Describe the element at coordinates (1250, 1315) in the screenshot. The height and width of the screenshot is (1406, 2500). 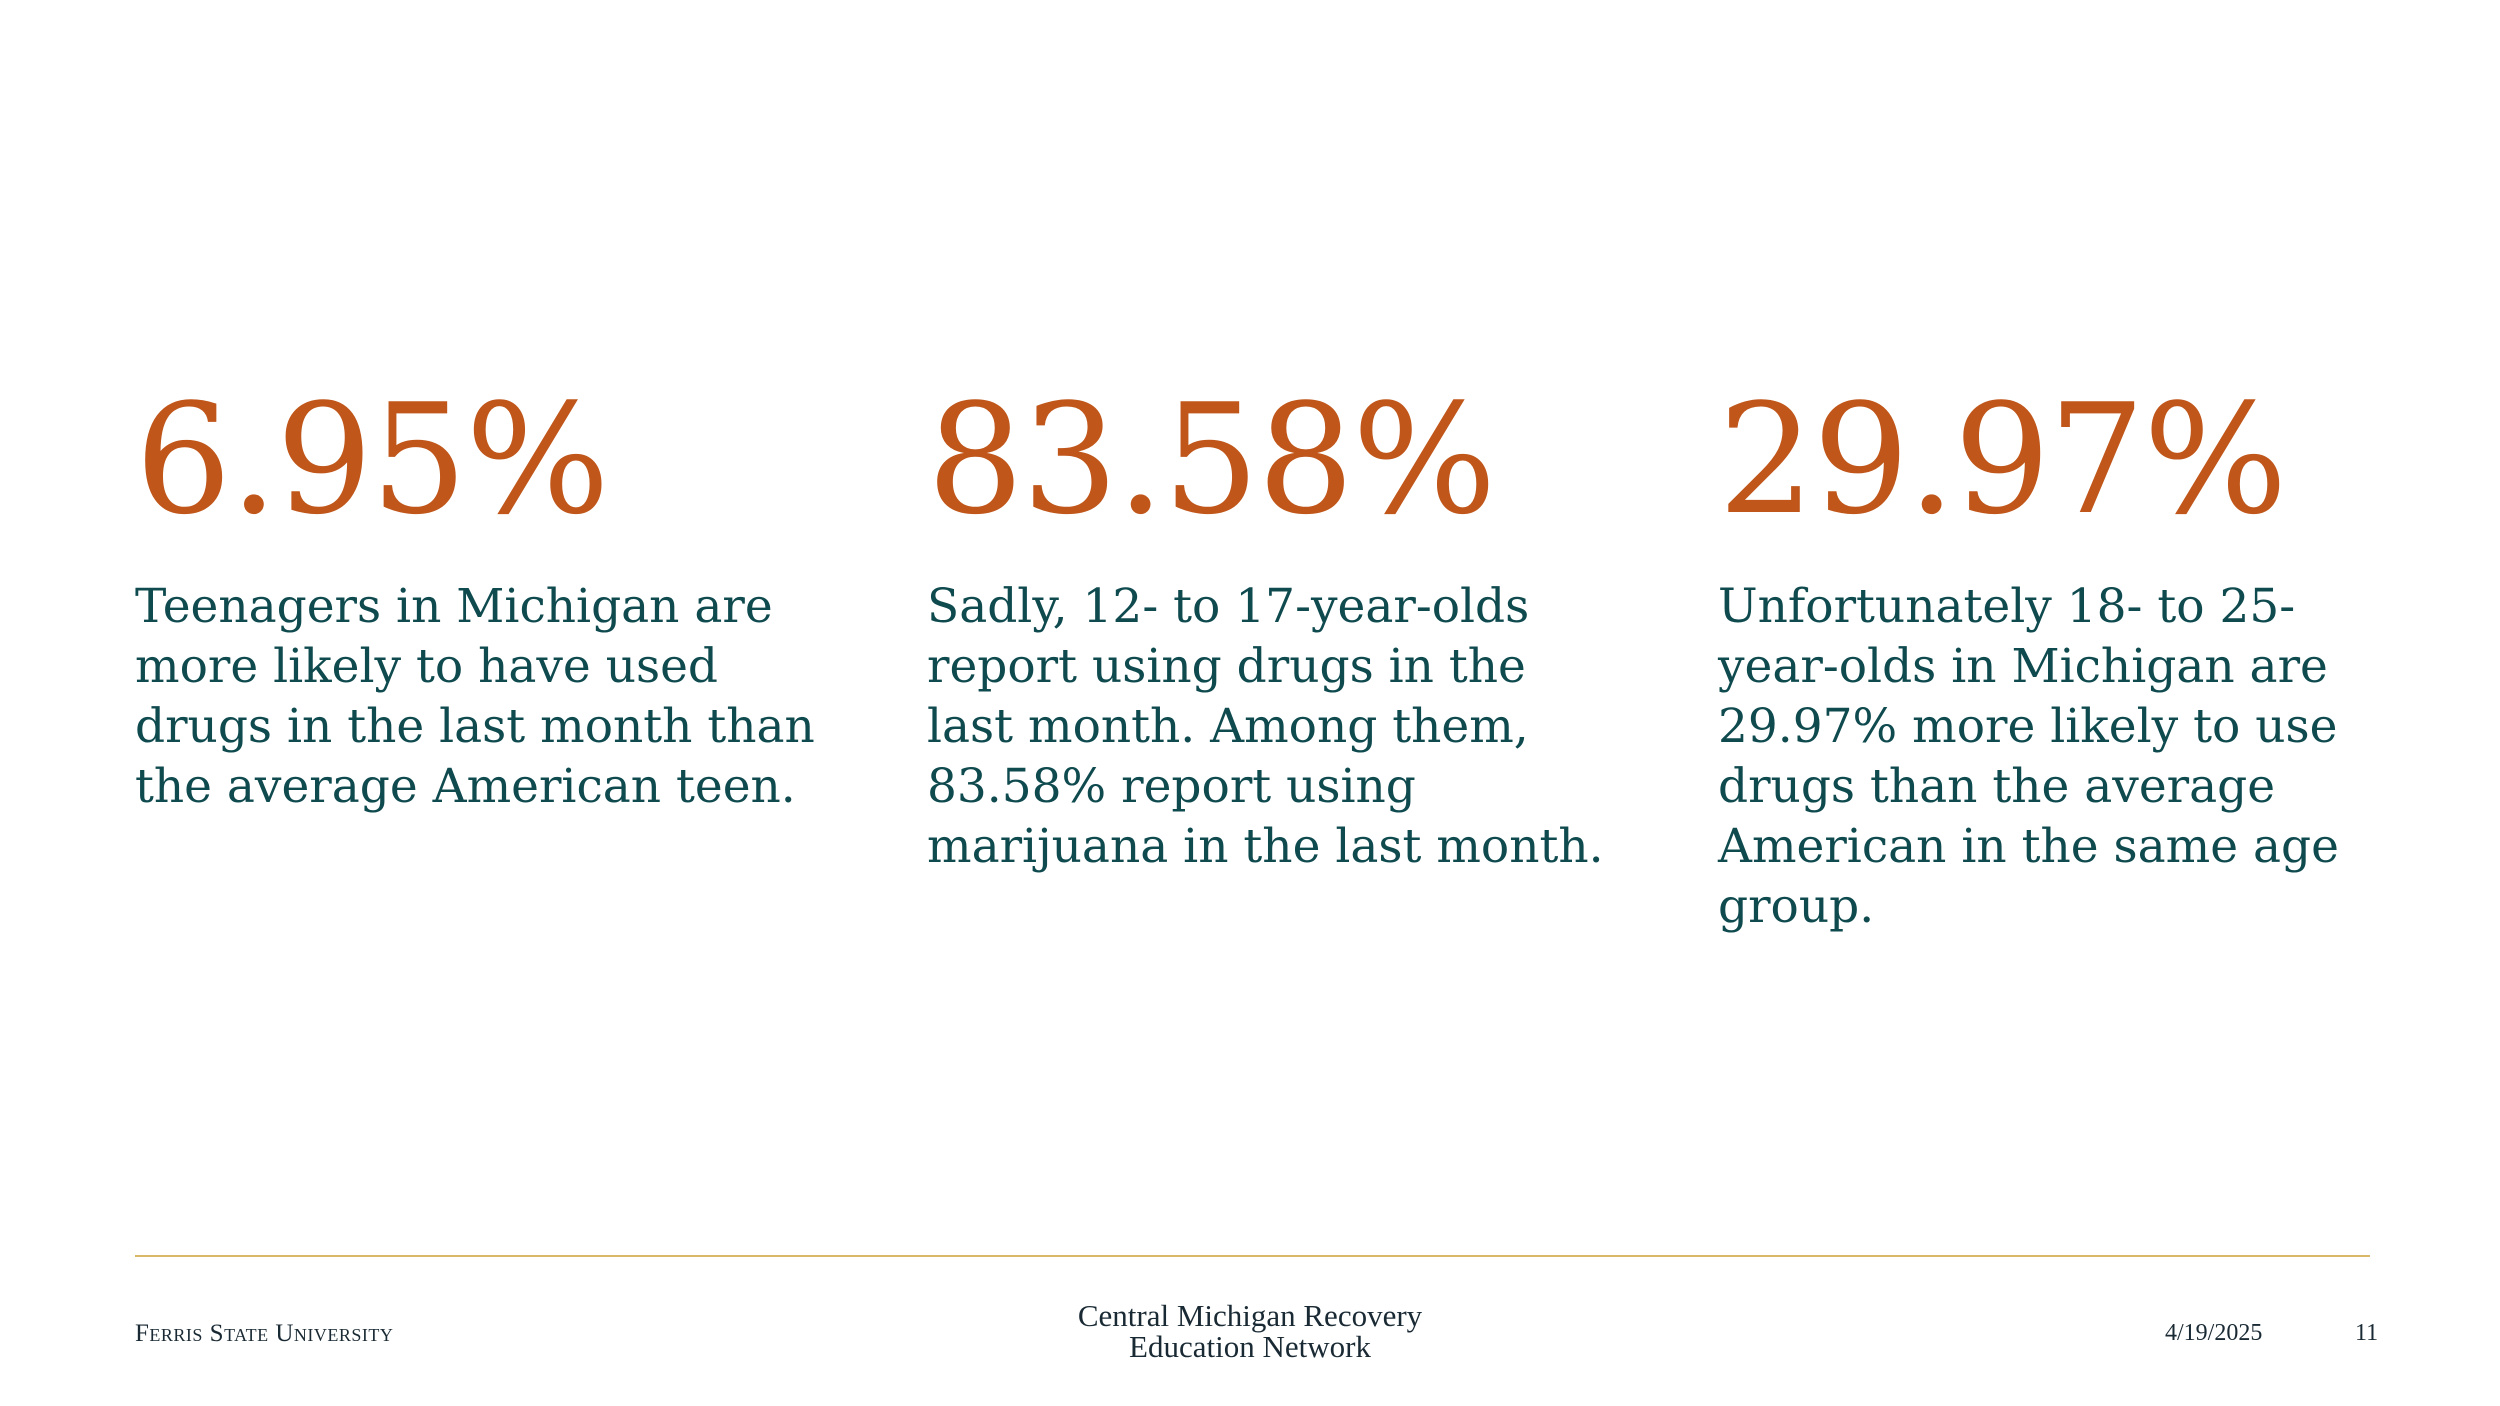
I see `footer-logo-line-1: Central Michigan Recovery` at that location.